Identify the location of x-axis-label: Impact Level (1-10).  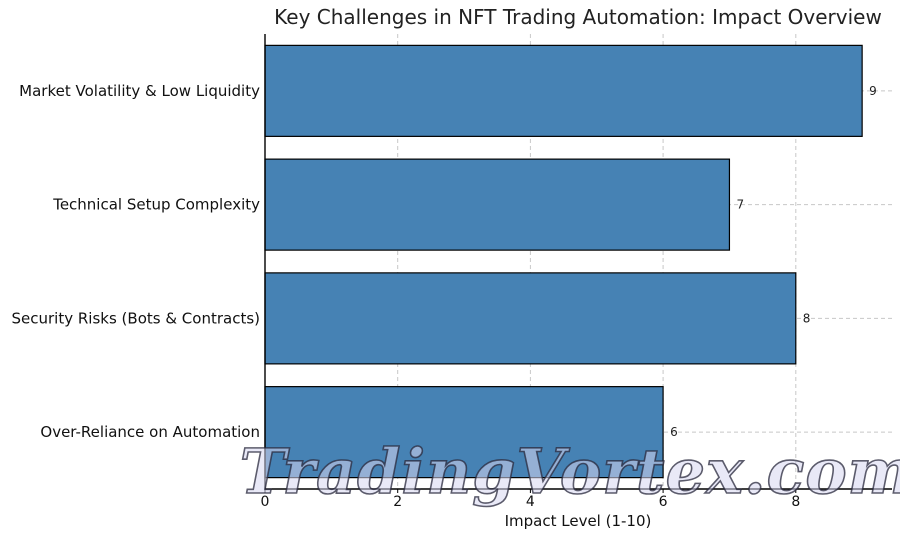
(578, 521).